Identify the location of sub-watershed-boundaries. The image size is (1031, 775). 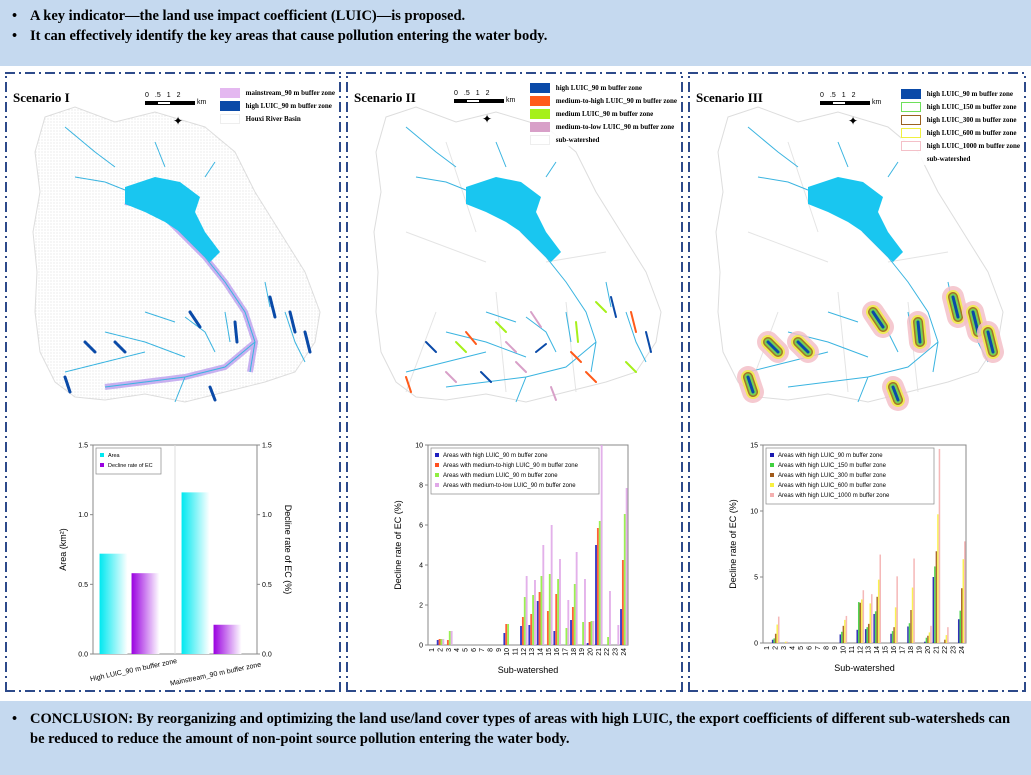
(506, 267).